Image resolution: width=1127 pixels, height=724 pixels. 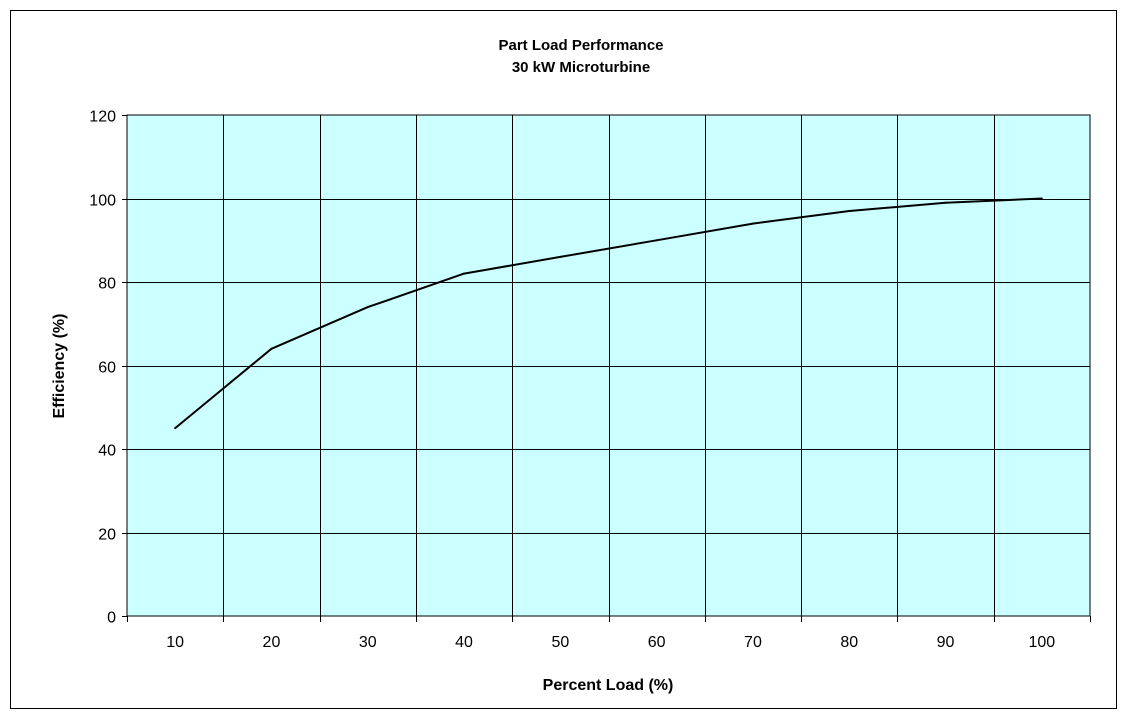 I want to click on x-tick-label-80: 80, so click(x=849, y=642).